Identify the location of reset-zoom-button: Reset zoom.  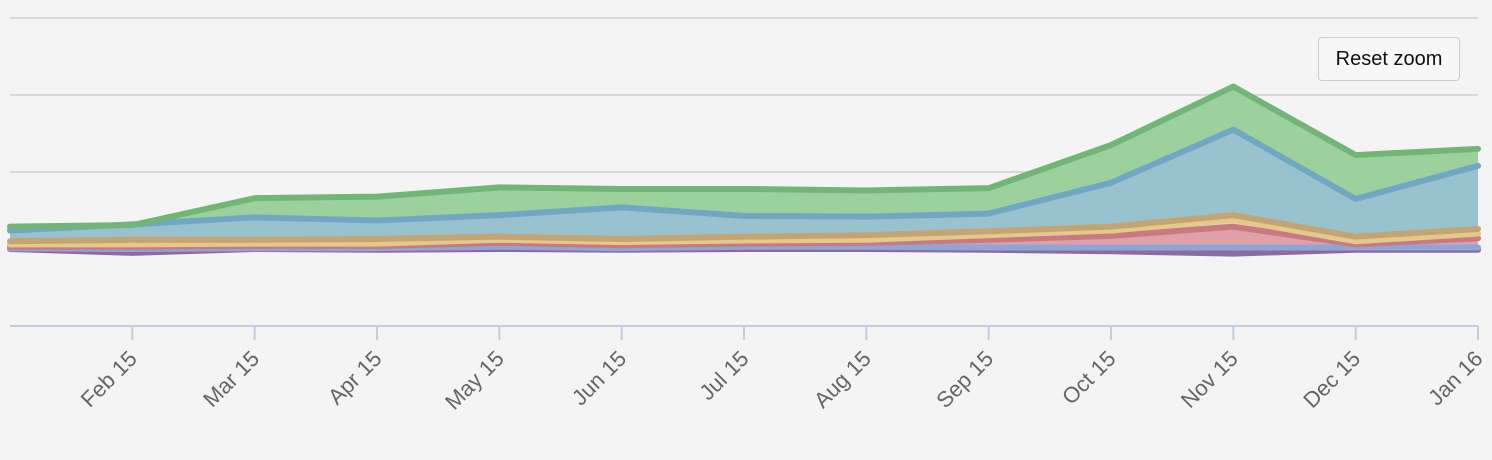
(1389, 59).